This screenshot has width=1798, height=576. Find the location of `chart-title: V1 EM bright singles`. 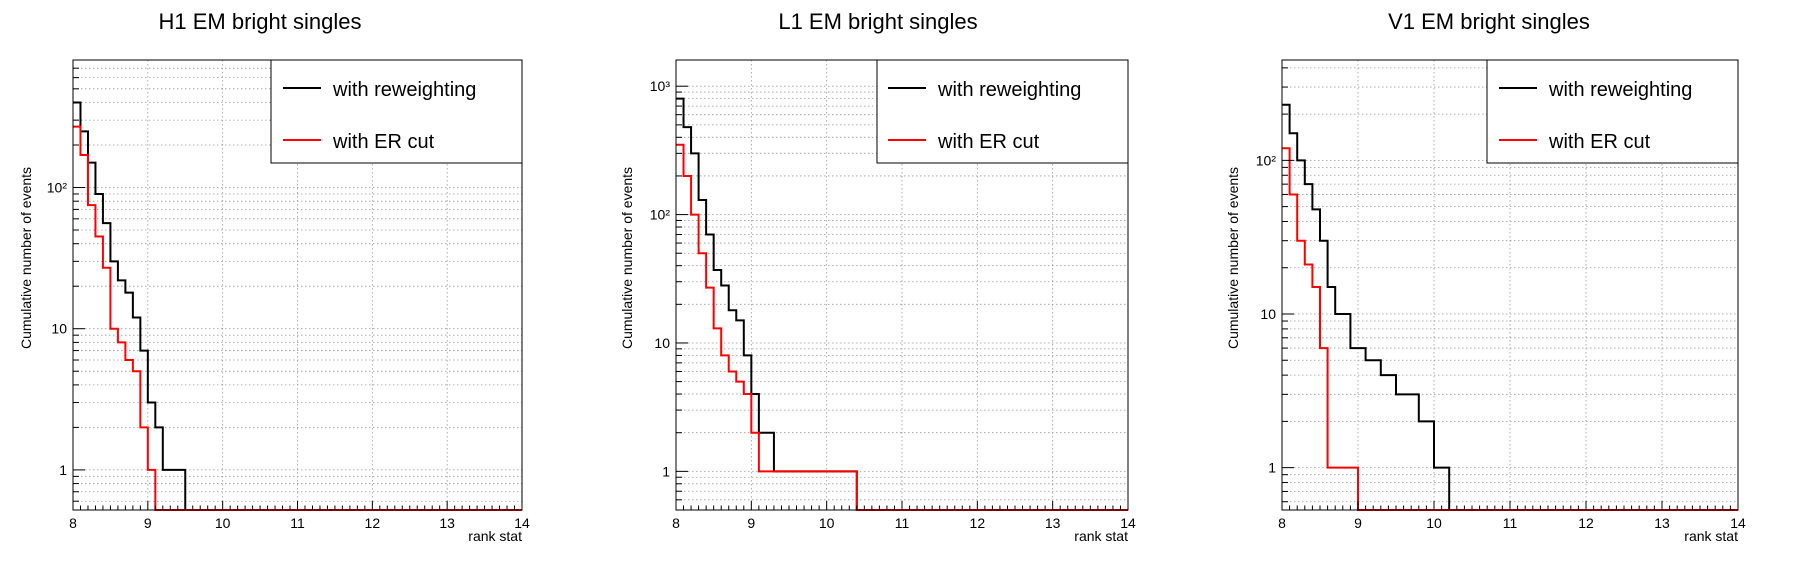

chart-title: V1 EM bright singles is located at coordinates (1489, 21).